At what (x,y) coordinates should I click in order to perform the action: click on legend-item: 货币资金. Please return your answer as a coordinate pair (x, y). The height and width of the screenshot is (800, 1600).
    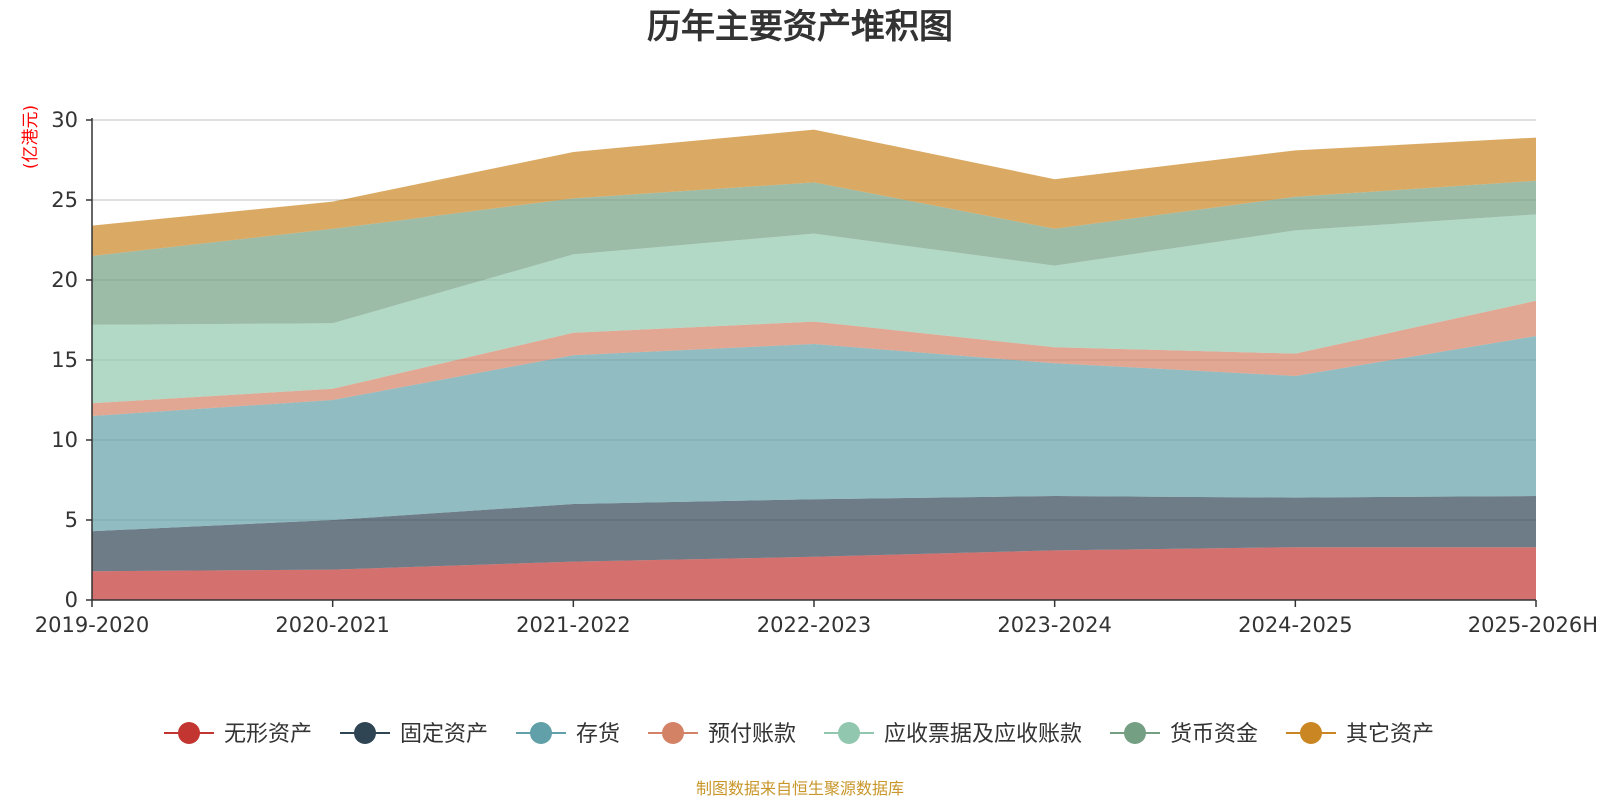
    Looking at the image, I should click on (1184, 734).